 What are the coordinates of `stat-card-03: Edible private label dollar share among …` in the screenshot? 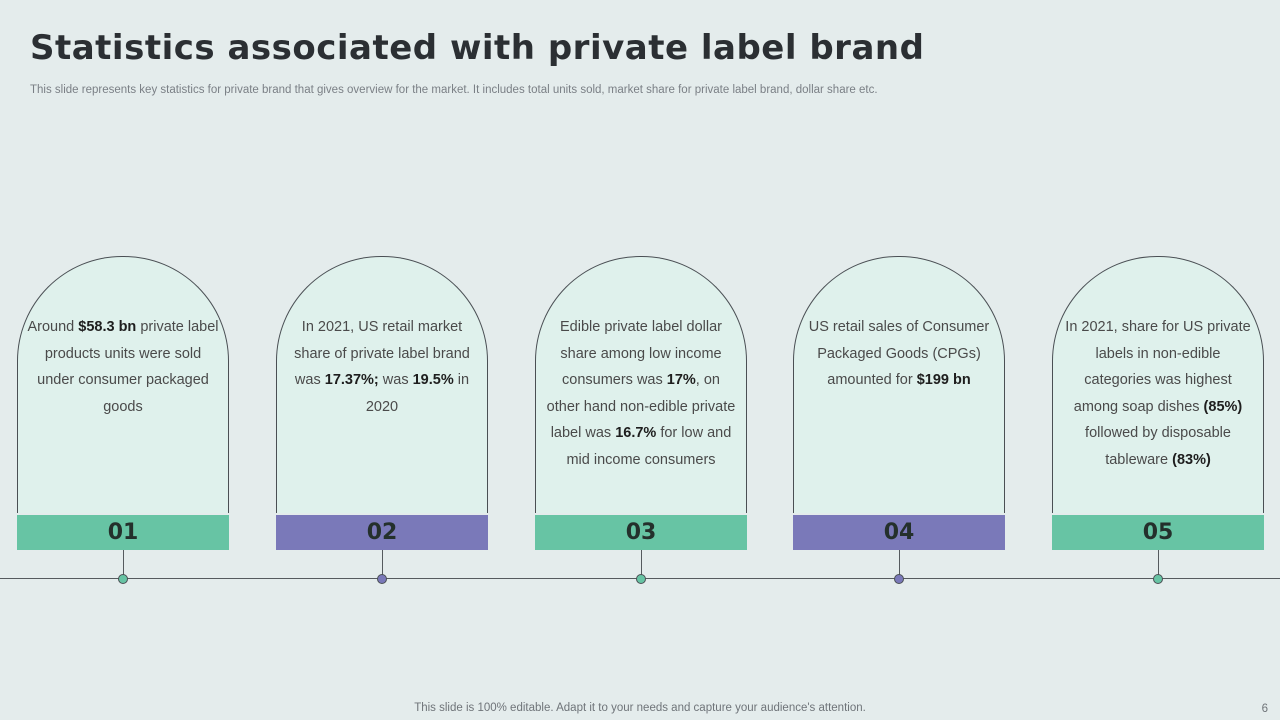 It's located at (641, 384).